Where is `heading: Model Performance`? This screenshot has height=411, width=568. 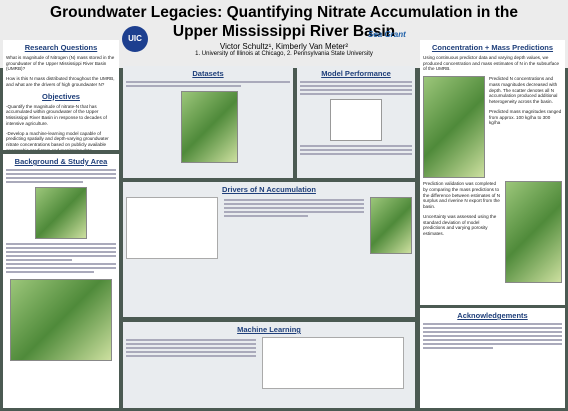
heading: Model Performance is located at coordinates (356, 73).